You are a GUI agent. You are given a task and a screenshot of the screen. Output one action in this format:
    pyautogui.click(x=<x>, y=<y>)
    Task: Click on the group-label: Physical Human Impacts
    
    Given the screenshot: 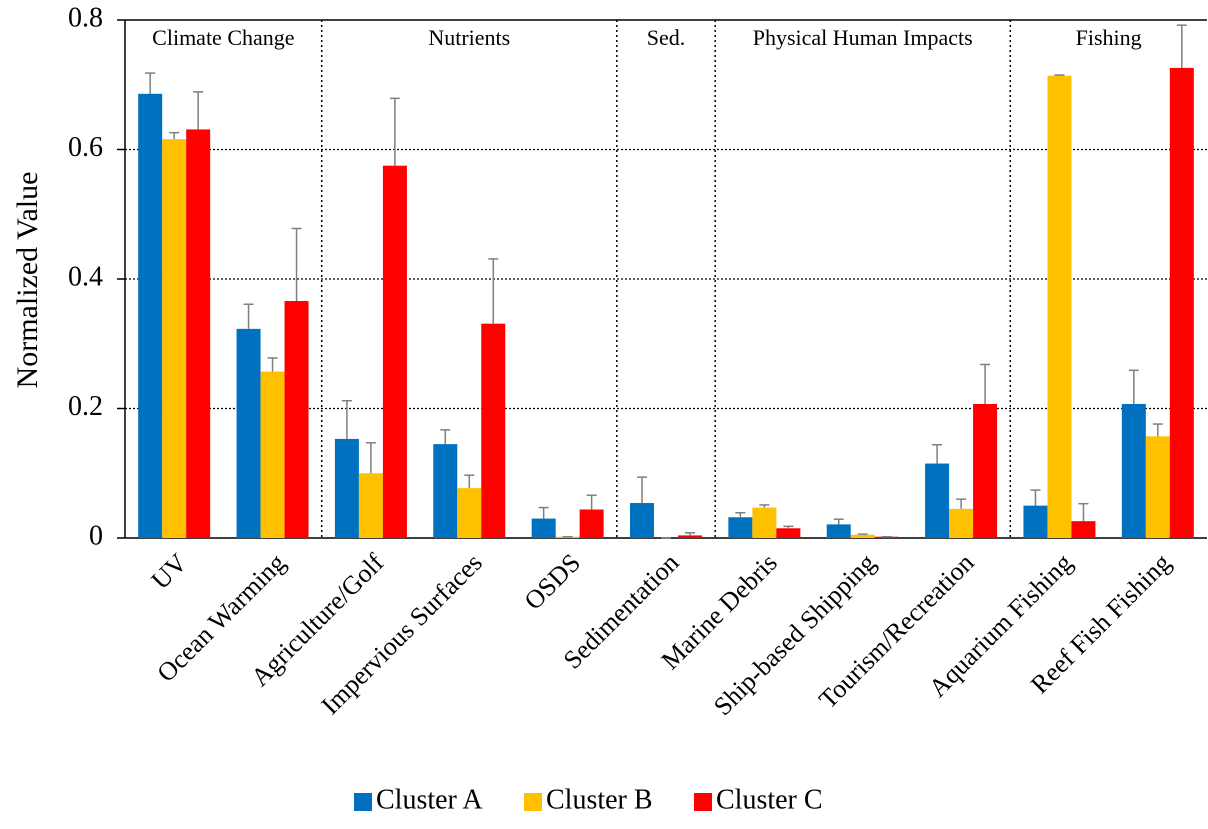 What is the action you would take?
    pyautogui.click(x=863, y=37)
    